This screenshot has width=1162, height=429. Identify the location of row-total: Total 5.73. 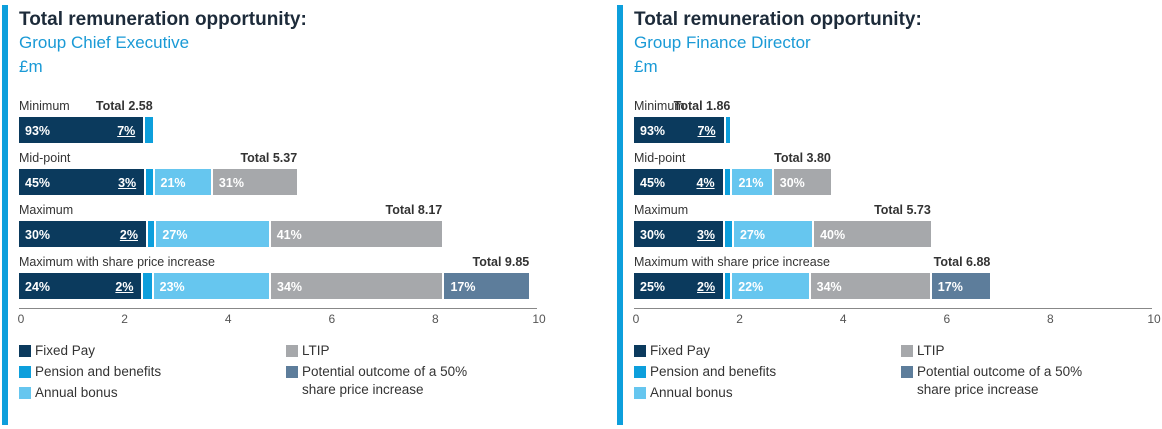
(902, 210).